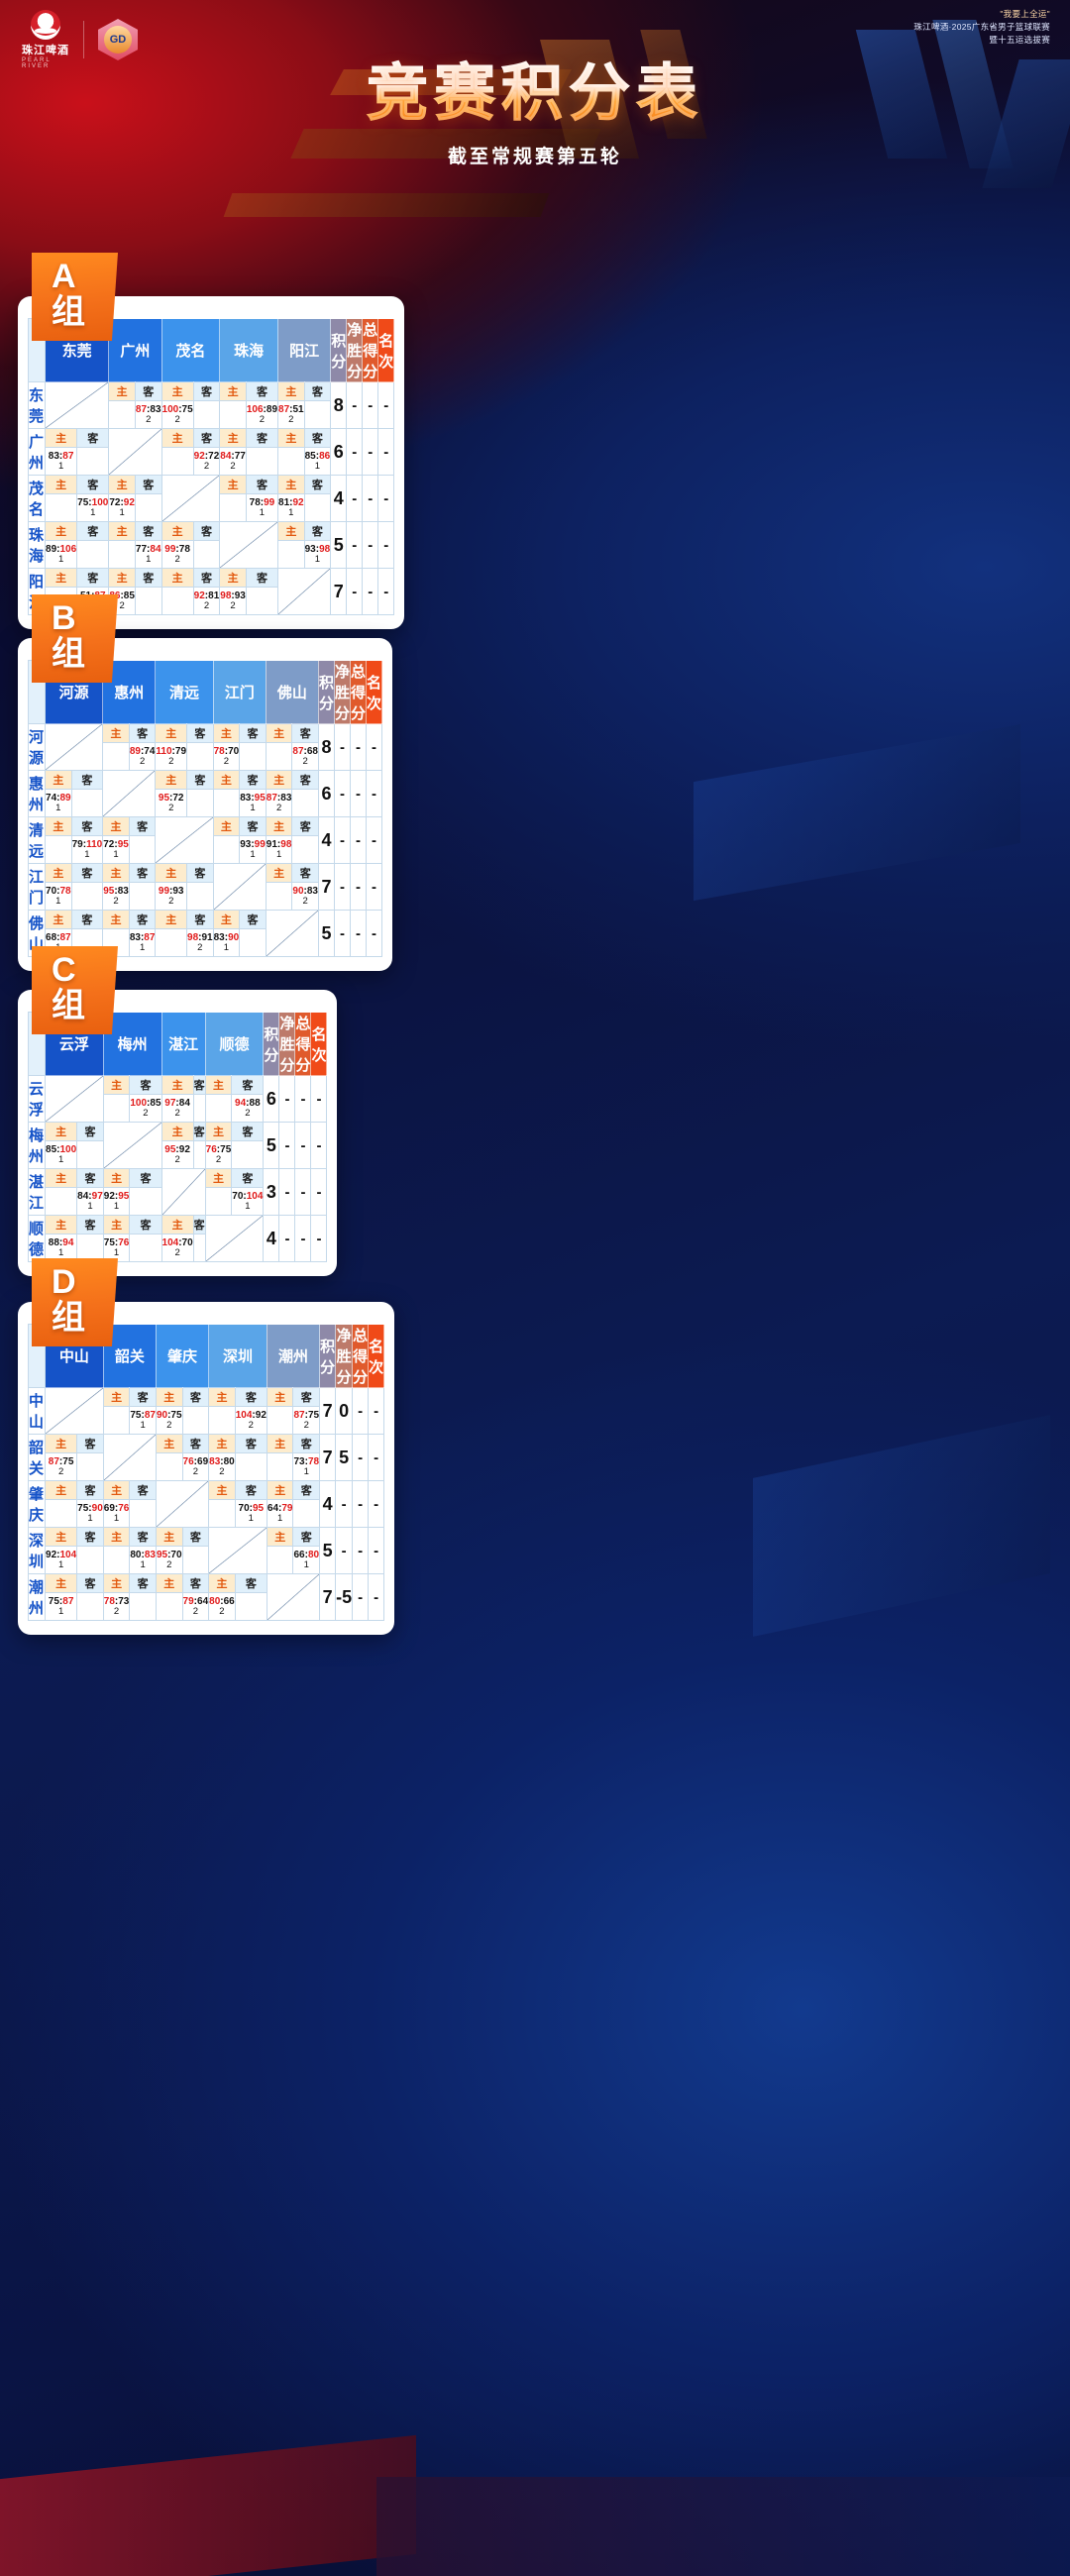  Describe the element at coordinates (253, 803) in the screenshot. I see `score-cell-away: 83:95 1` at that location.